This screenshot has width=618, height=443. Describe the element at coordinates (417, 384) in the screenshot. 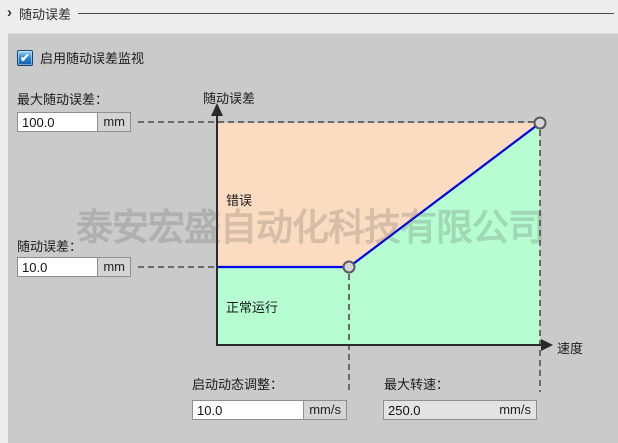

I see `max-velocity-label: 最大转速：` at that location.